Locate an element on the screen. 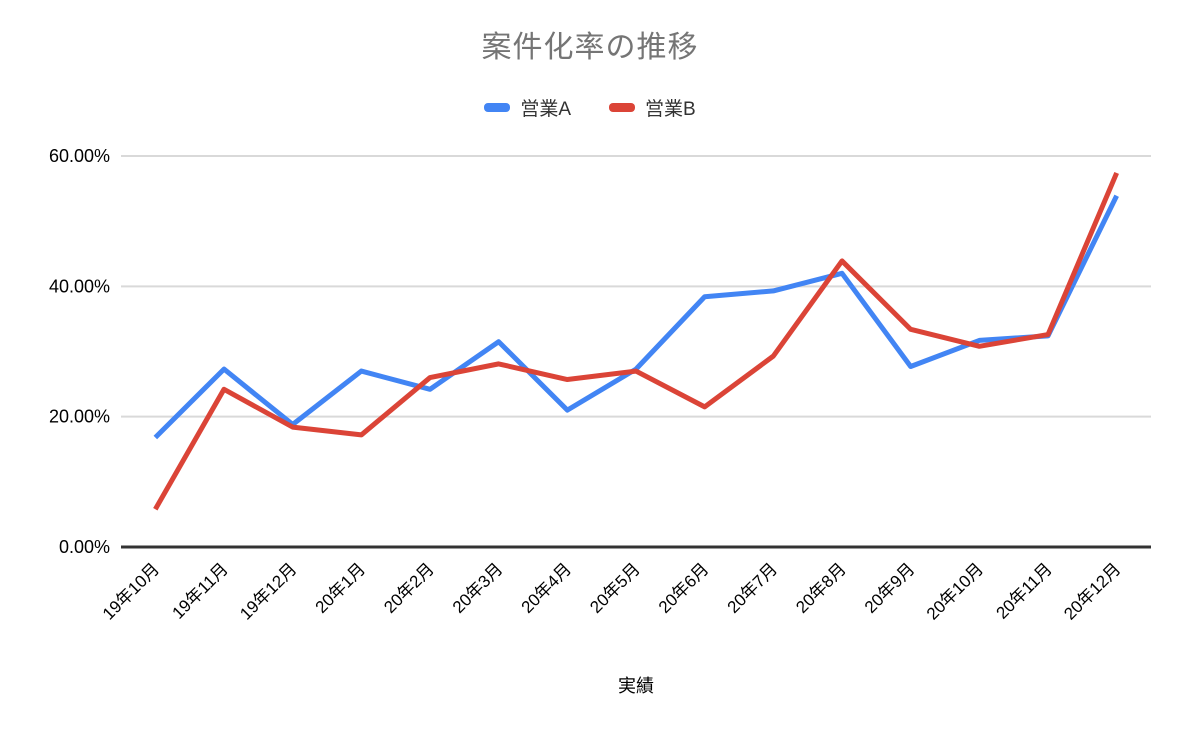  x-tick-label: 20年5月 is located at coordinates (615, 588).